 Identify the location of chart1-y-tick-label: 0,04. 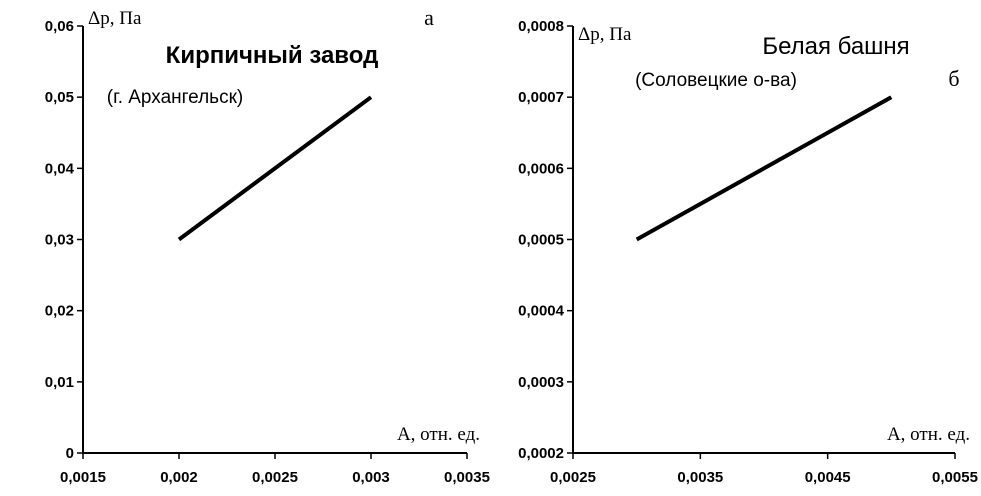
(60, 168).